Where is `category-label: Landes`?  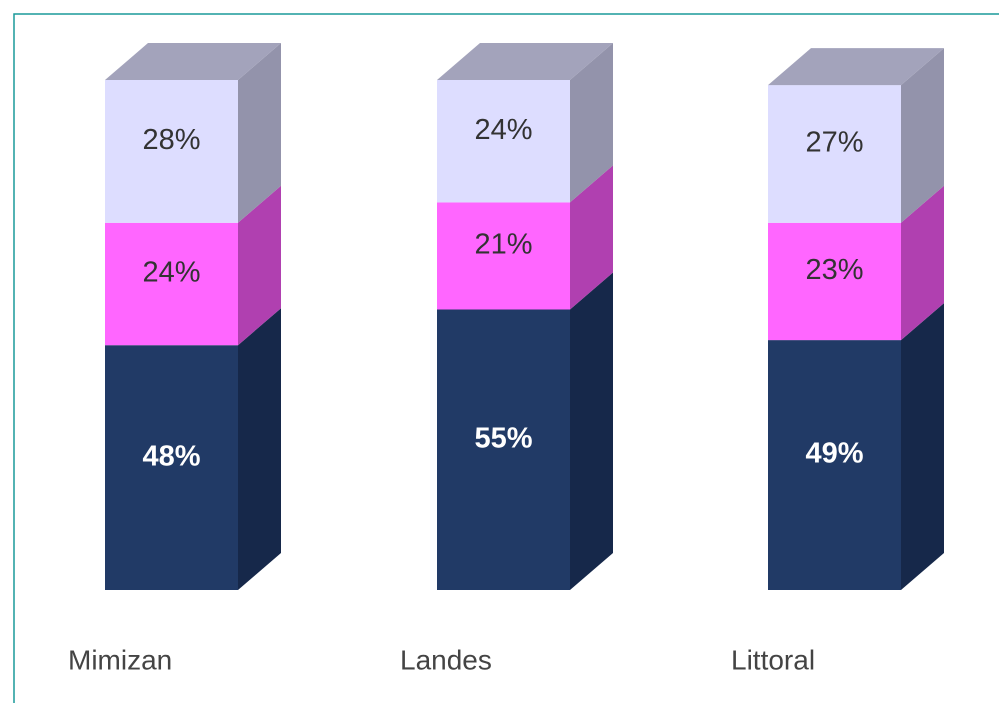 category-label: Landes is located at coordinates (446, 659).